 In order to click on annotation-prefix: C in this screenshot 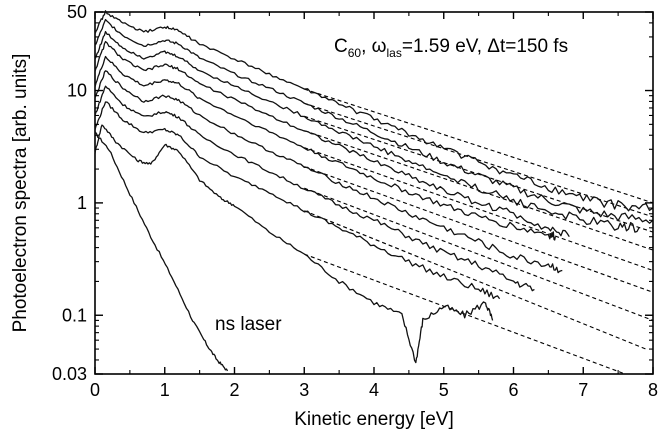, I will do `click(341, 46)`.